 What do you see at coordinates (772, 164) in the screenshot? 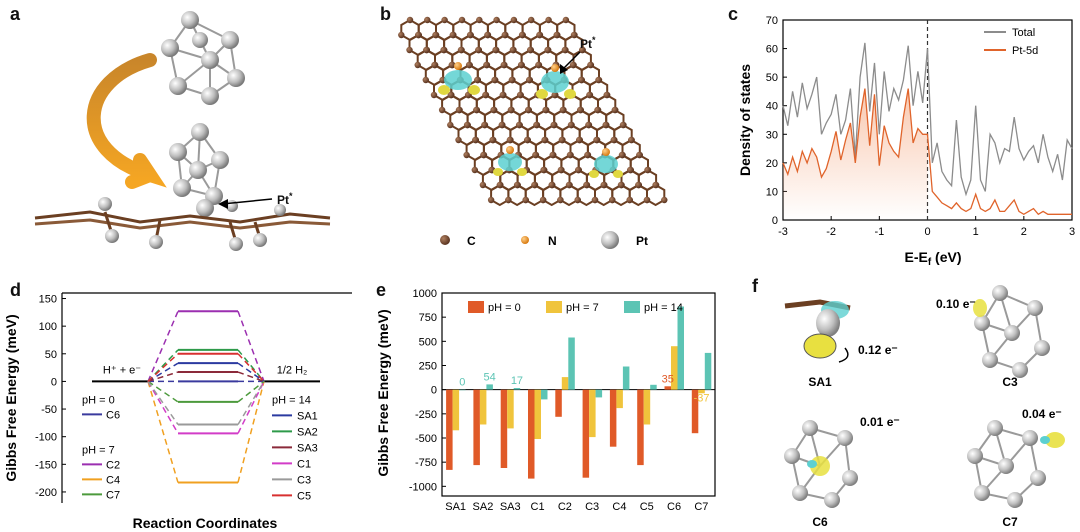
I see `dos-ytick-label: 20` at bounding box center [772, 164].